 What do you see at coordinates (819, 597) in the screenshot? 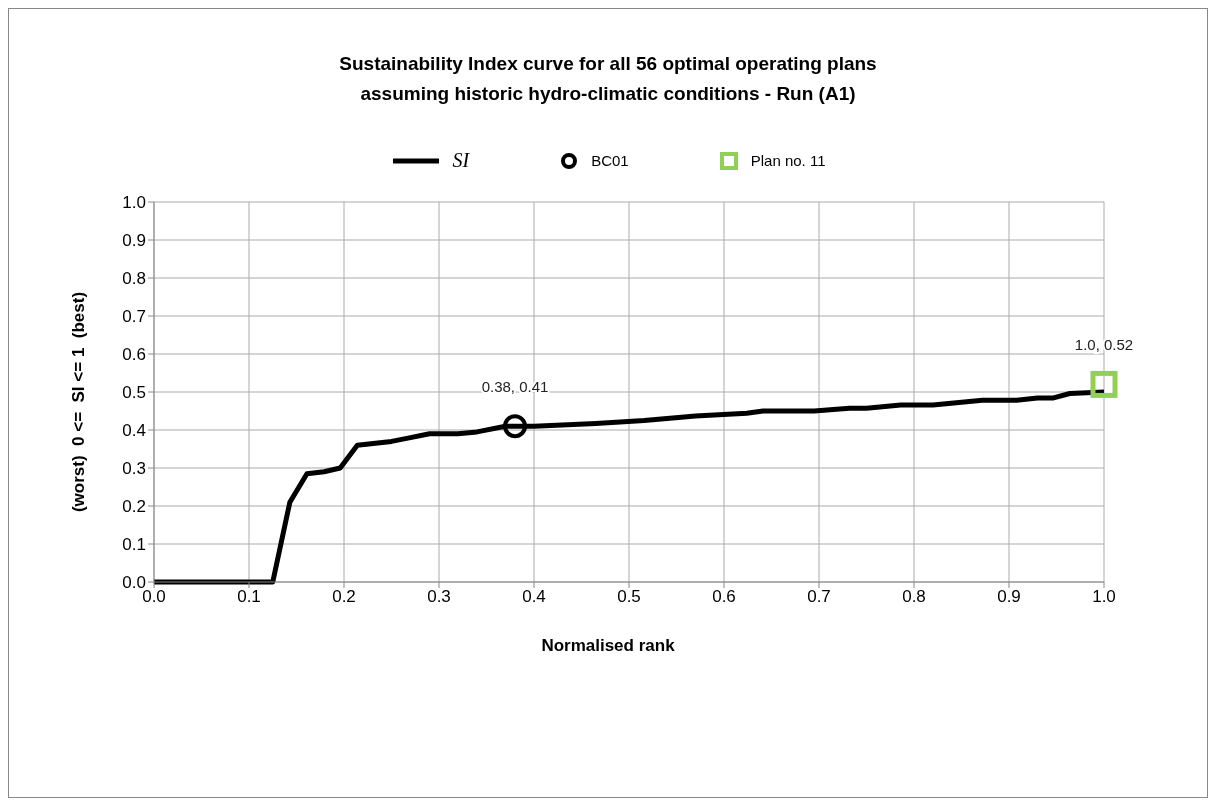
I see `x-tick-label: 0.7` at bounding box center [819, 597].